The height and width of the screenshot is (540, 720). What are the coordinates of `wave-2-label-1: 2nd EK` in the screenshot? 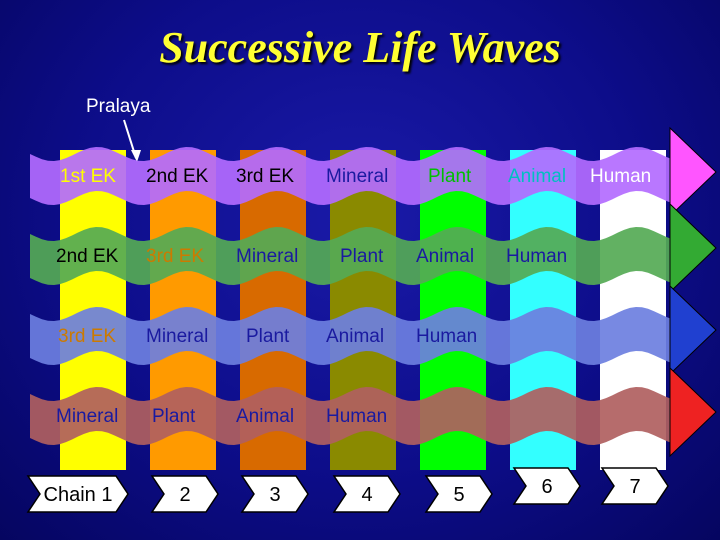 It's located at (87, 256).